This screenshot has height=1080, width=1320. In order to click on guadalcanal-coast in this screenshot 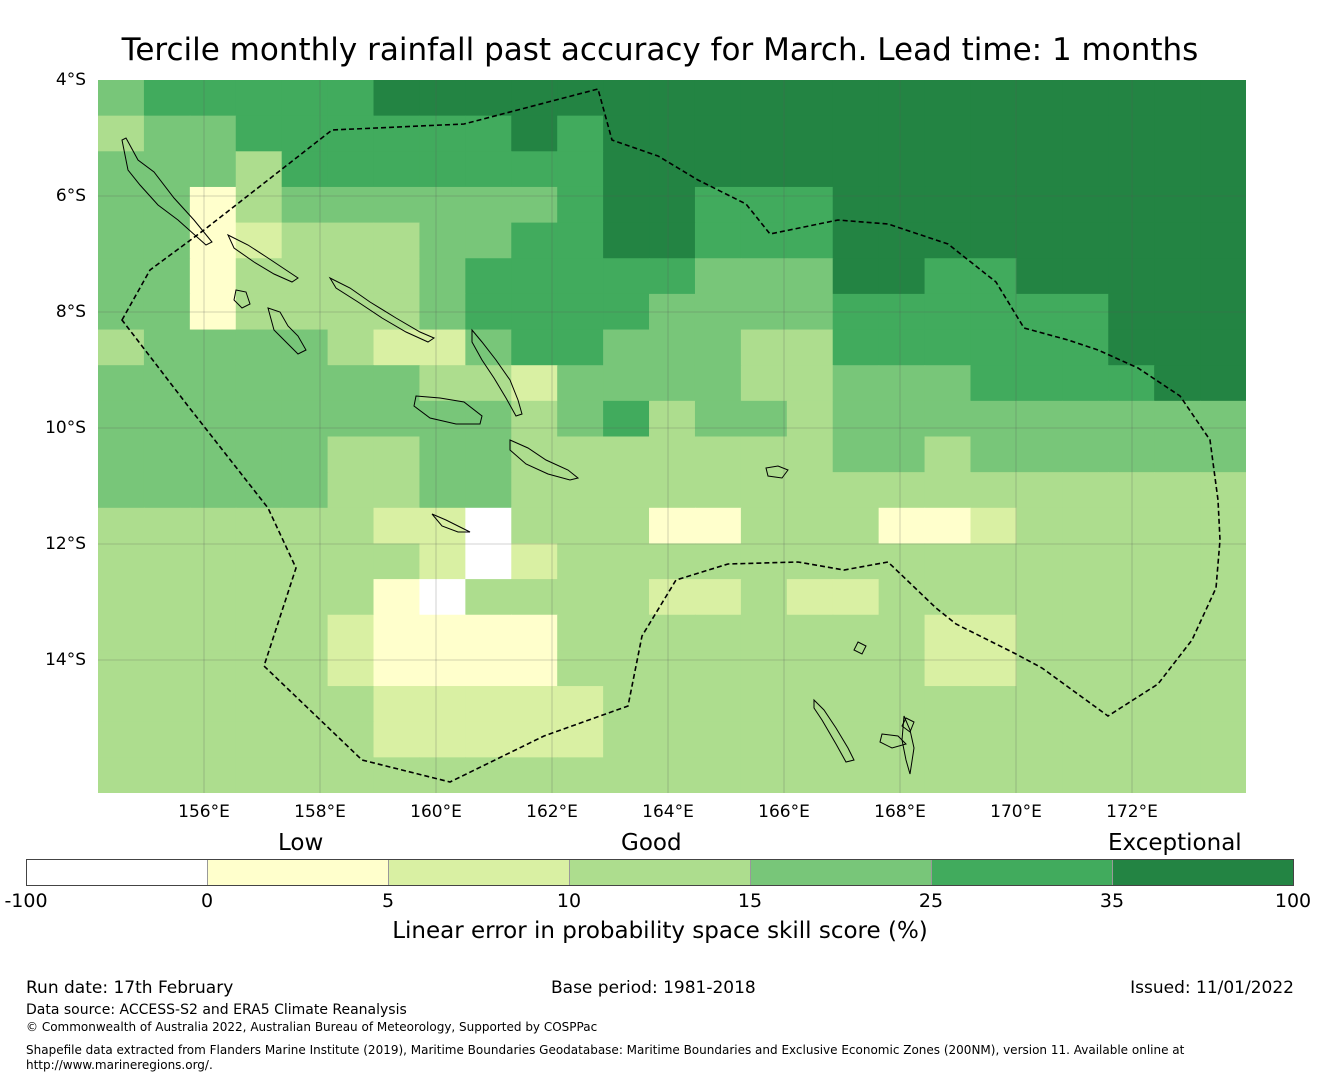, I will do `click(448, 410)`.